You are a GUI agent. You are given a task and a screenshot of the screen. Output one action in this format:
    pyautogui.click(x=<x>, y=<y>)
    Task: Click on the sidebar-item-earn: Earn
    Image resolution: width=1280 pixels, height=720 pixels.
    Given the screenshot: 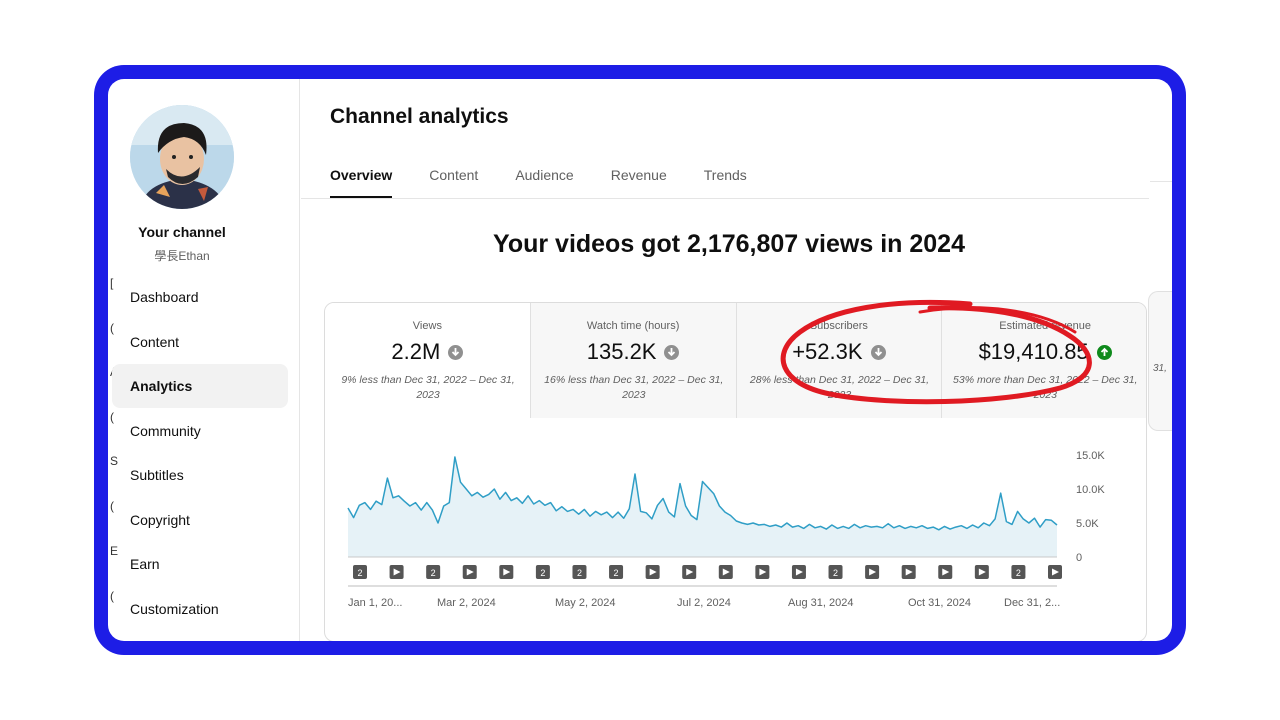 What is the action you would take?
    pyautogui.click(x=145, y=564)
    